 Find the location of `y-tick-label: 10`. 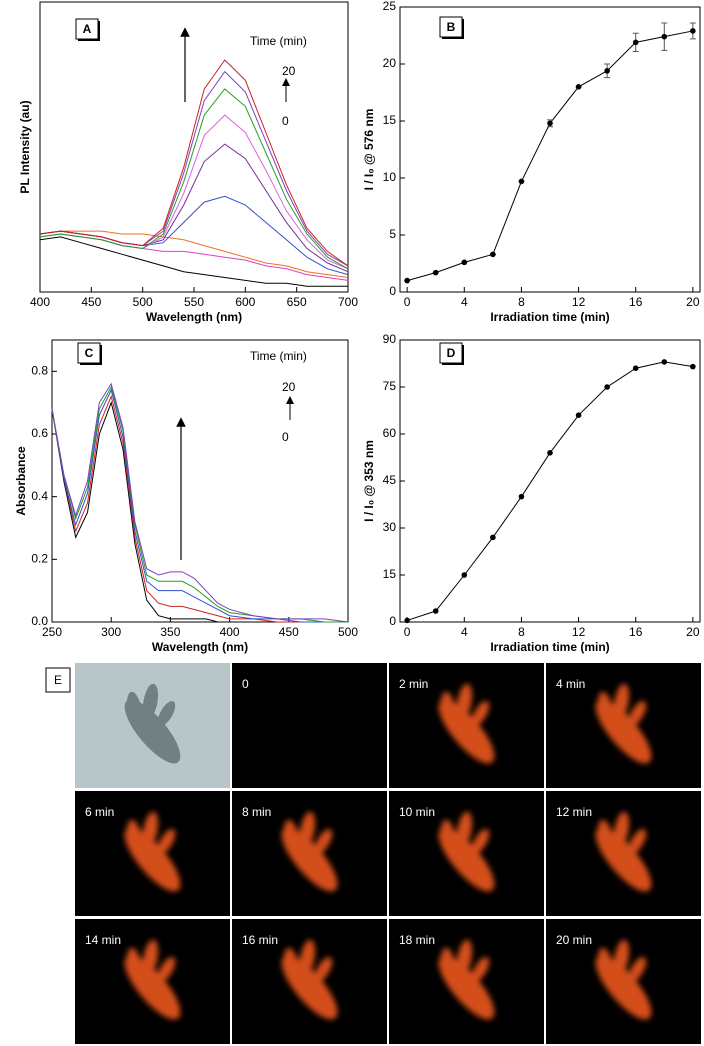

y-tick-label: 10 is located at coordinates (390, 177).